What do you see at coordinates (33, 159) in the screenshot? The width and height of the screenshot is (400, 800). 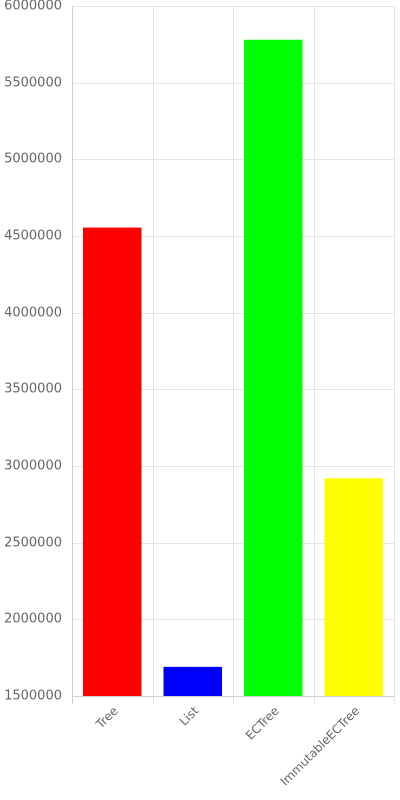 I see `y-tick-label: 5000000` at bounding box center [33, 159].